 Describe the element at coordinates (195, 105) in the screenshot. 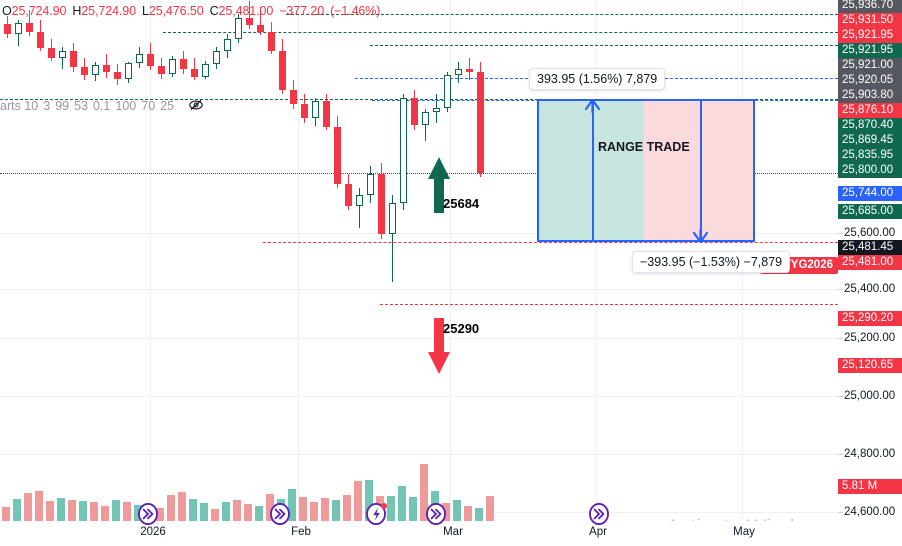

I see `eye-crossed-icon` at that location.